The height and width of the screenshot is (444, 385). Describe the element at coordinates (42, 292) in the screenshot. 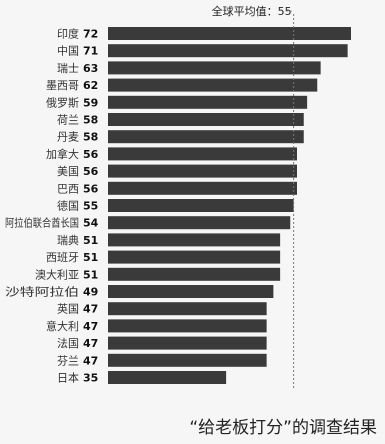

I see `category-label: 沙特阿拉伯` at that location.